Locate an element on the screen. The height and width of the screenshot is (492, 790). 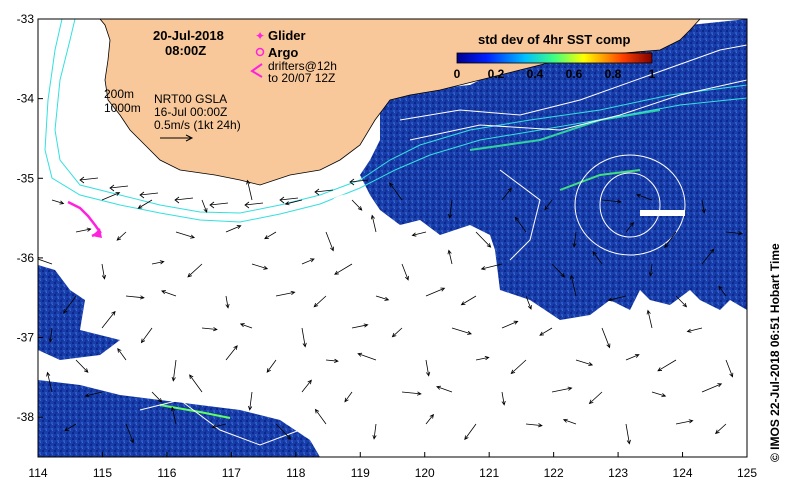
colorbar-ticks: 0 0.2 0.4 0.6 0.8 1 is located at coordinates (555, 74).